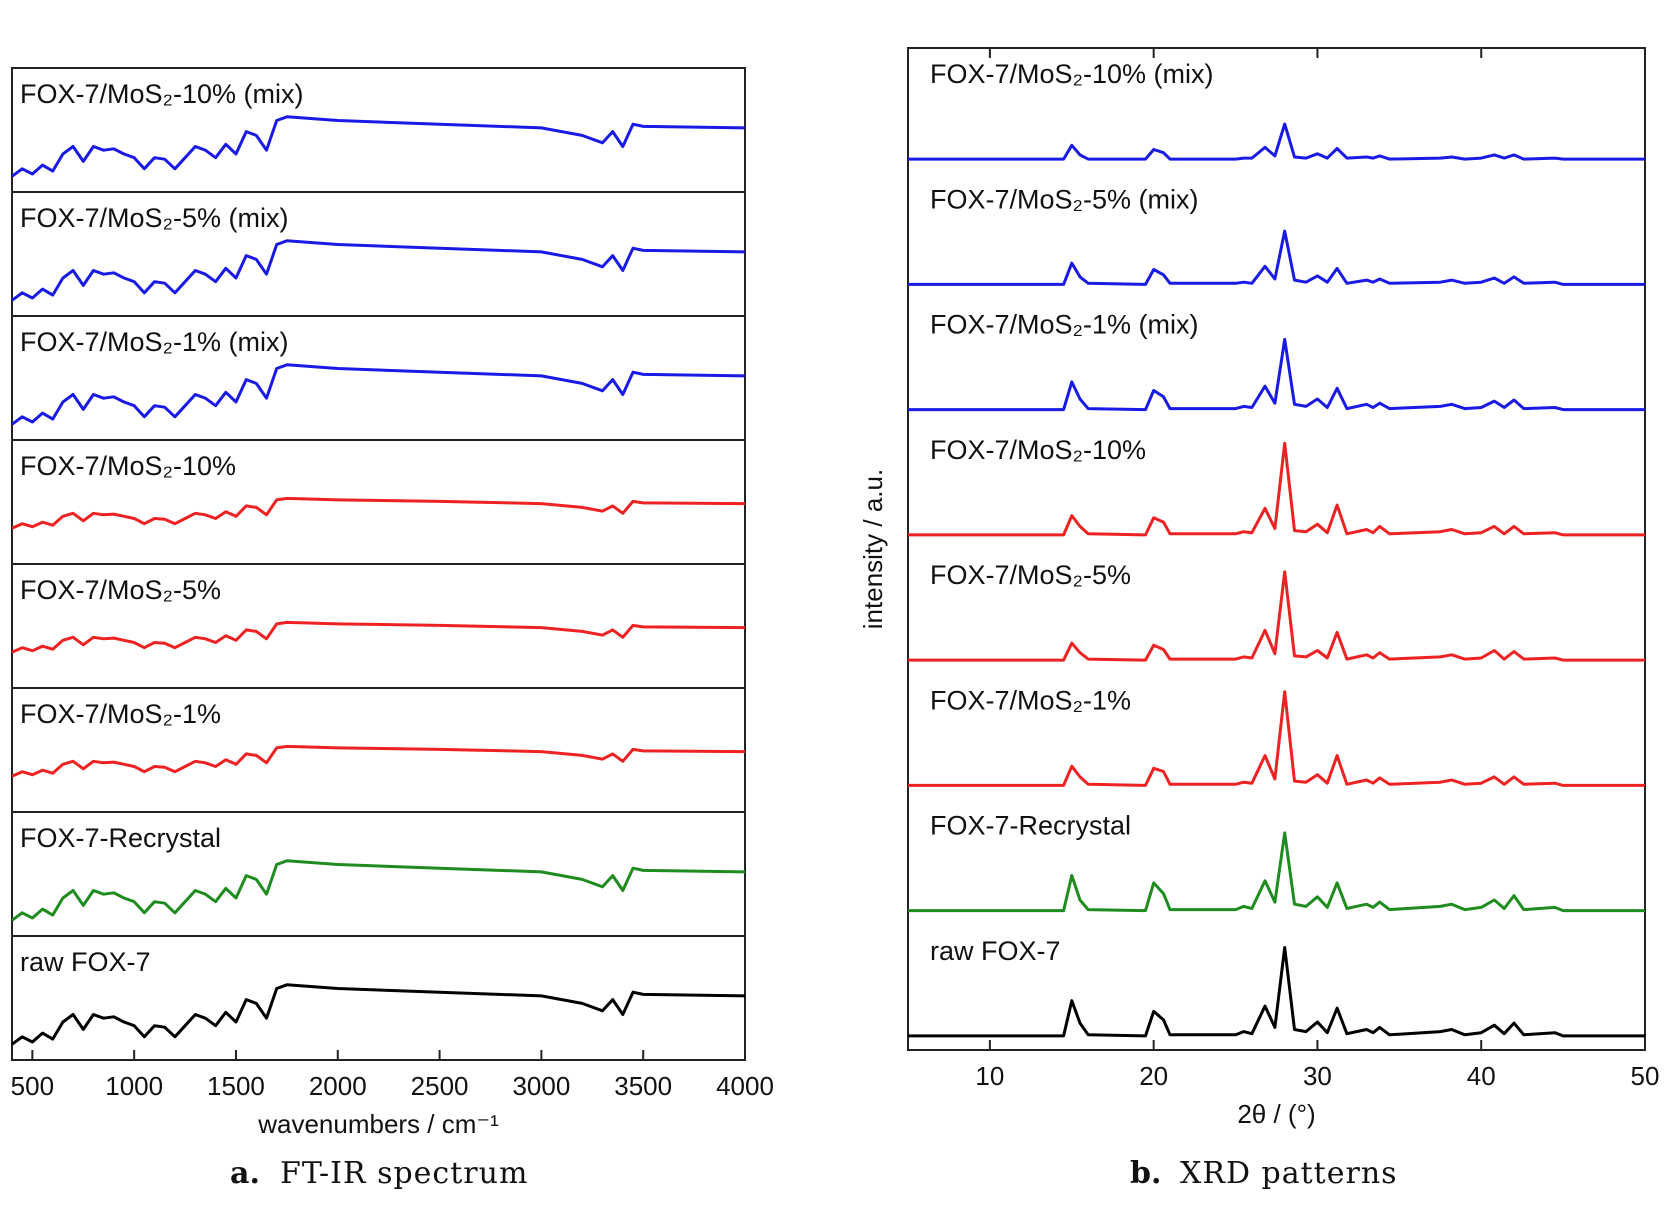 This screenshot has width=1665, height=1212. I want to click on x-axis-label: 2θ / (°), so click(1276, 1114).